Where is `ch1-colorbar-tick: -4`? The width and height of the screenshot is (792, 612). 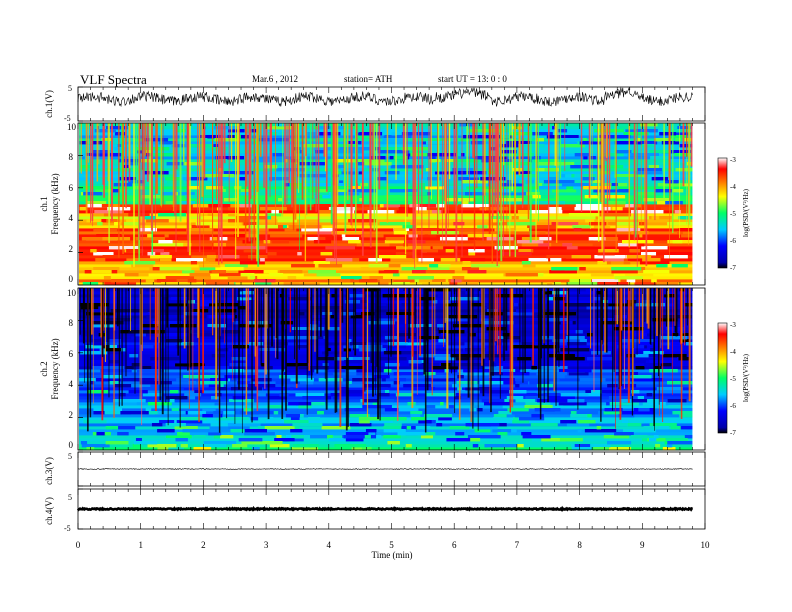 ch1-colorbar-tick: -4 is located at coordinates (733, 187).